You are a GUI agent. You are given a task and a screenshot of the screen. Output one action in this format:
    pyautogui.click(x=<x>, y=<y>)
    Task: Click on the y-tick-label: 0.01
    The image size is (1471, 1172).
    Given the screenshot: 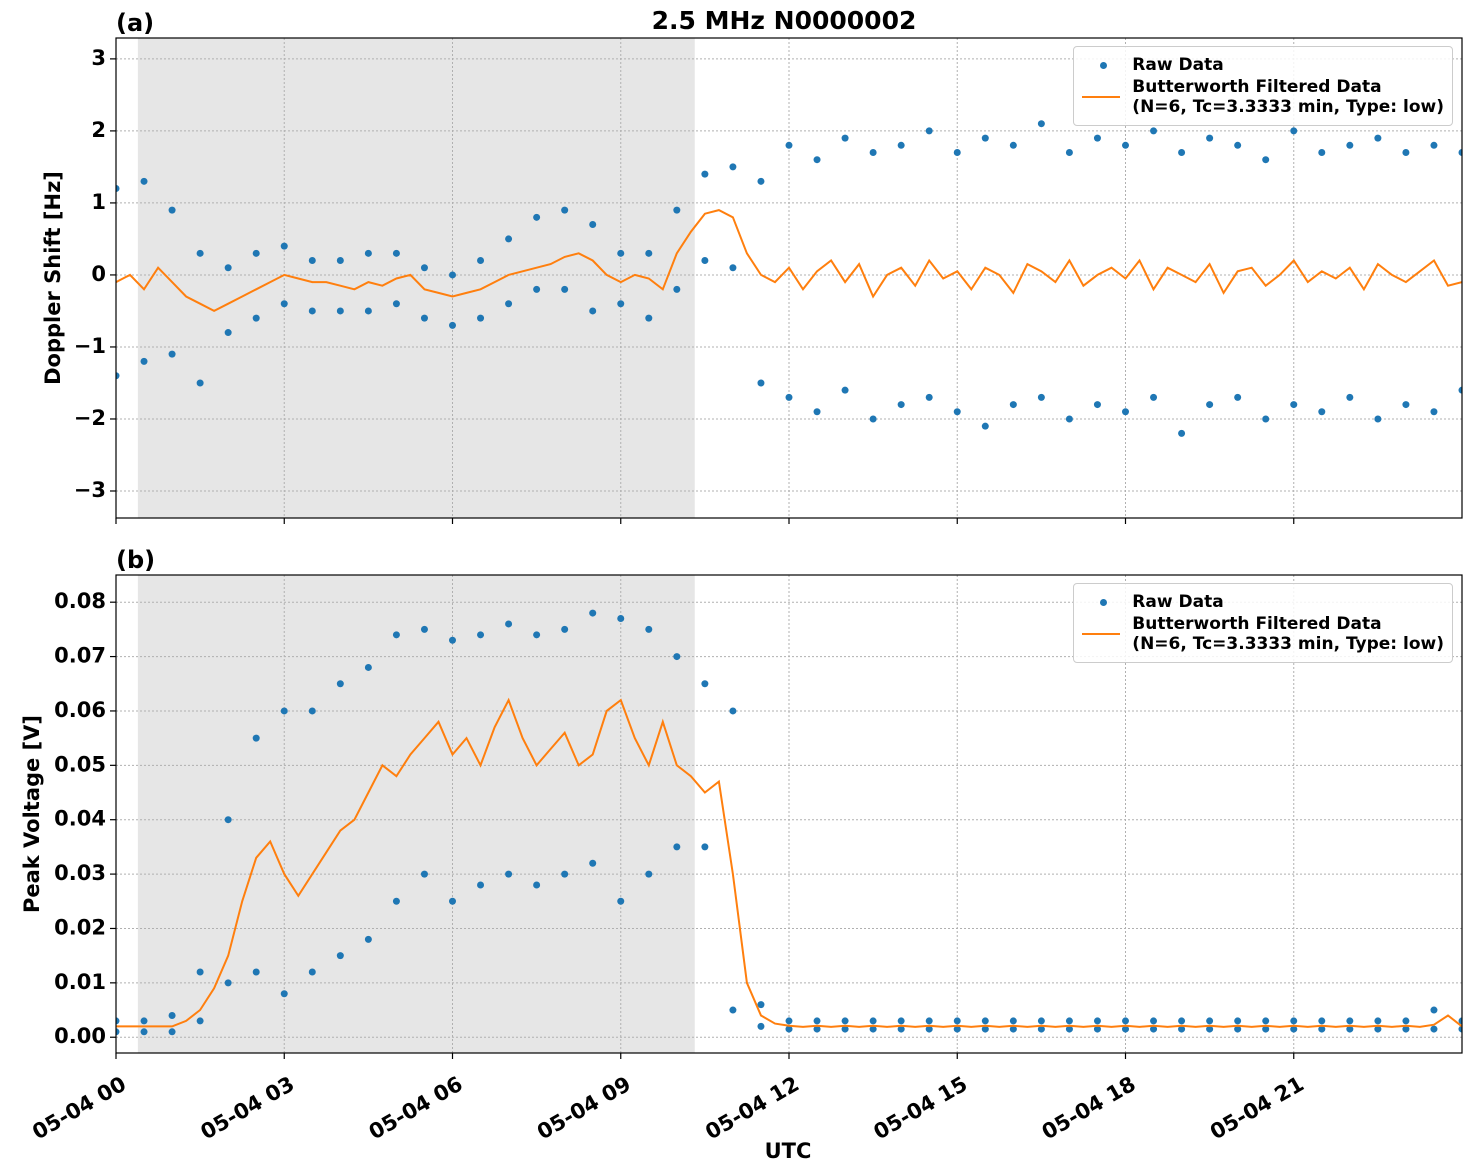 What is the action you would take?
    pyautogui.click(x=80, y=982)
    